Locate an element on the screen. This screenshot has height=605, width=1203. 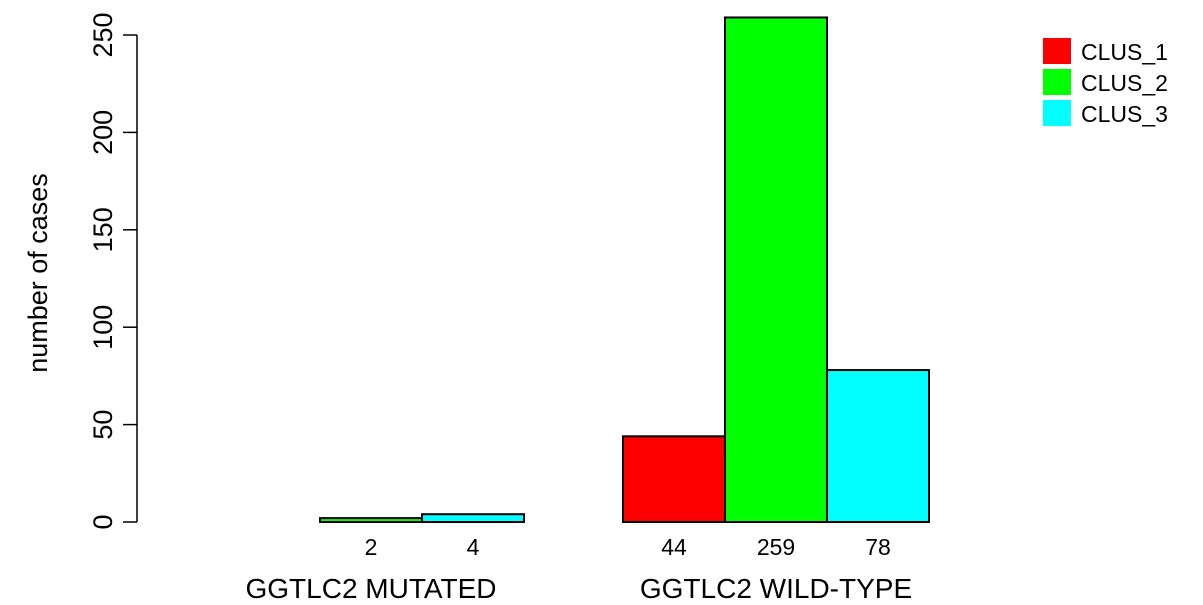
legend-label: CLUS_1 is located at coordinates (1124, 52).